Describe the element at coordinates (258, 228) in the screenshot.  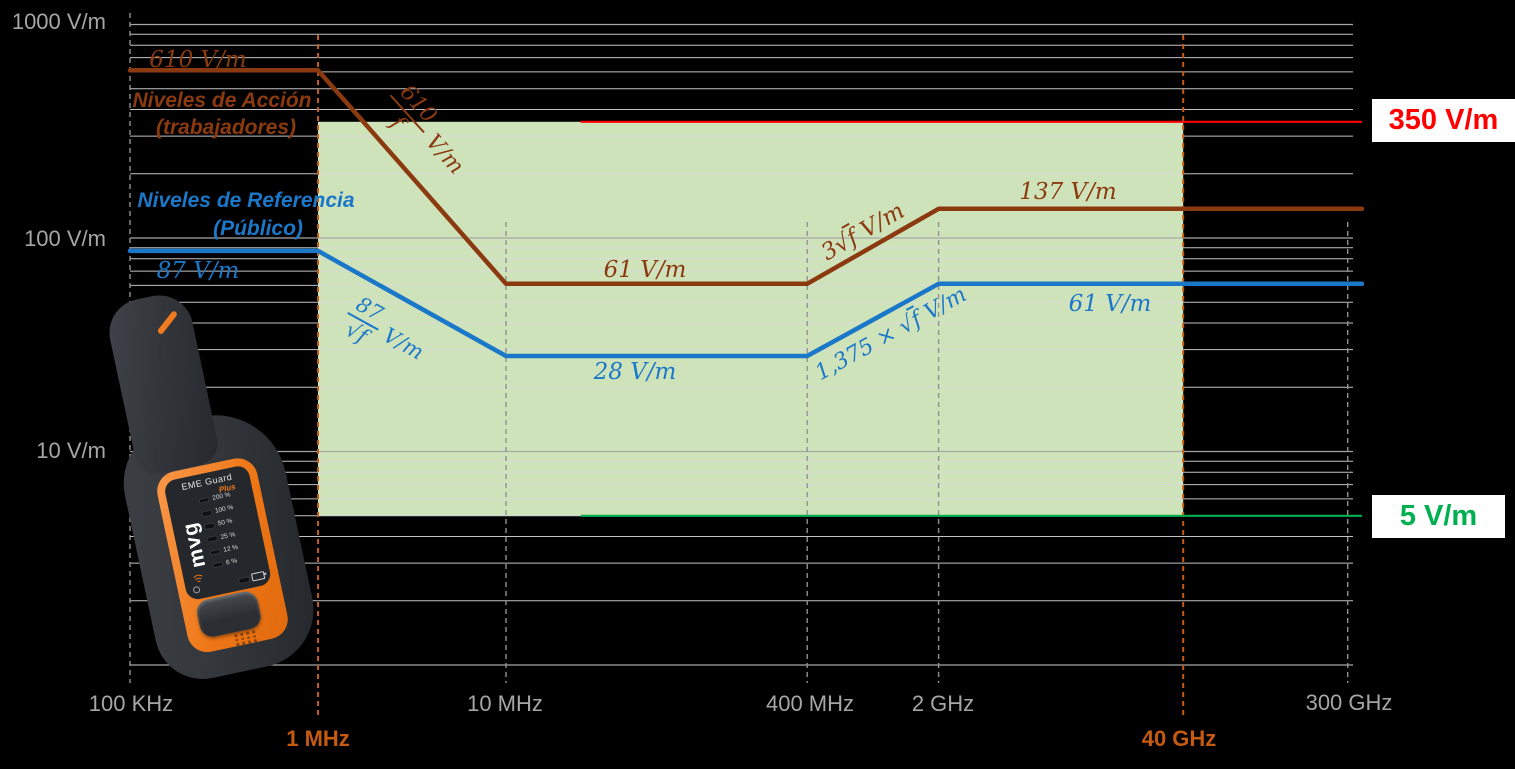
I see `legend-reference-levels-line2: (Público)` at that location.